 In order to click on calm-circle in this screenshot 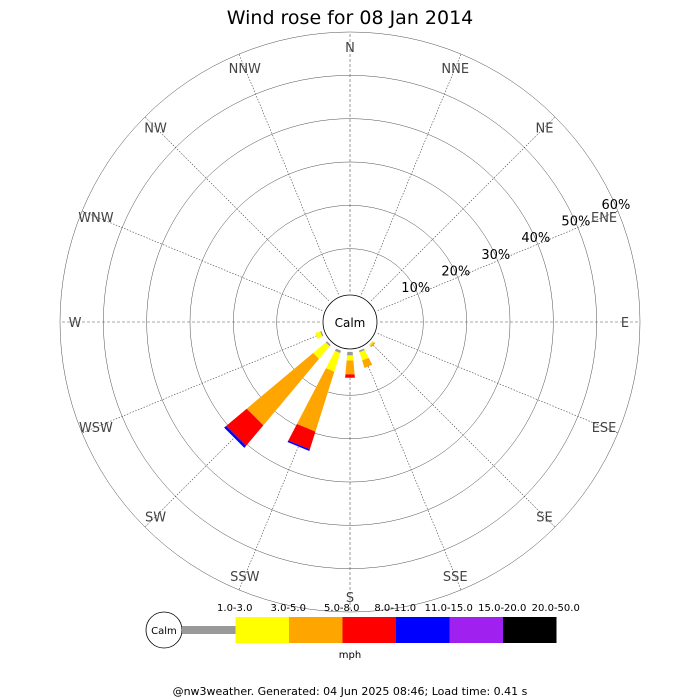, I will do `click(350, 322)`.